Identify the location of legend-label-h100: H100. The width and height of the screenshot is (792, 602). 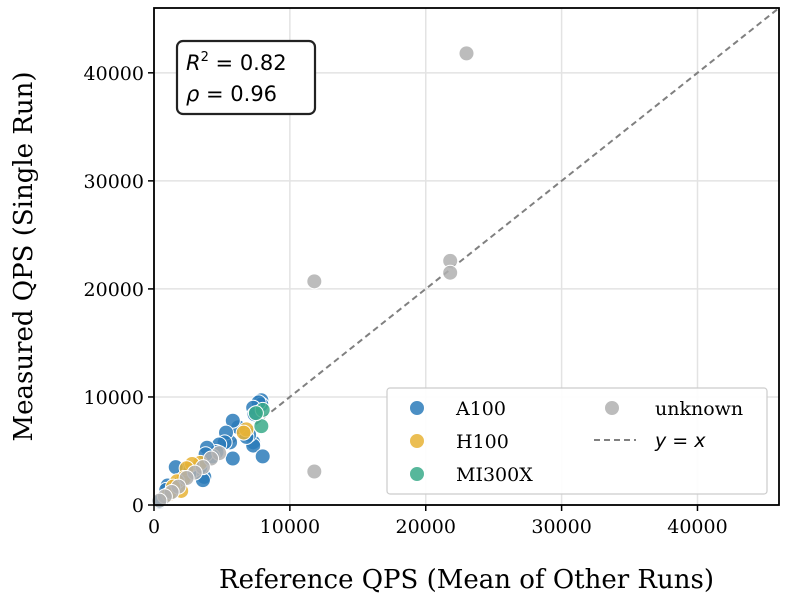
(482, 442).